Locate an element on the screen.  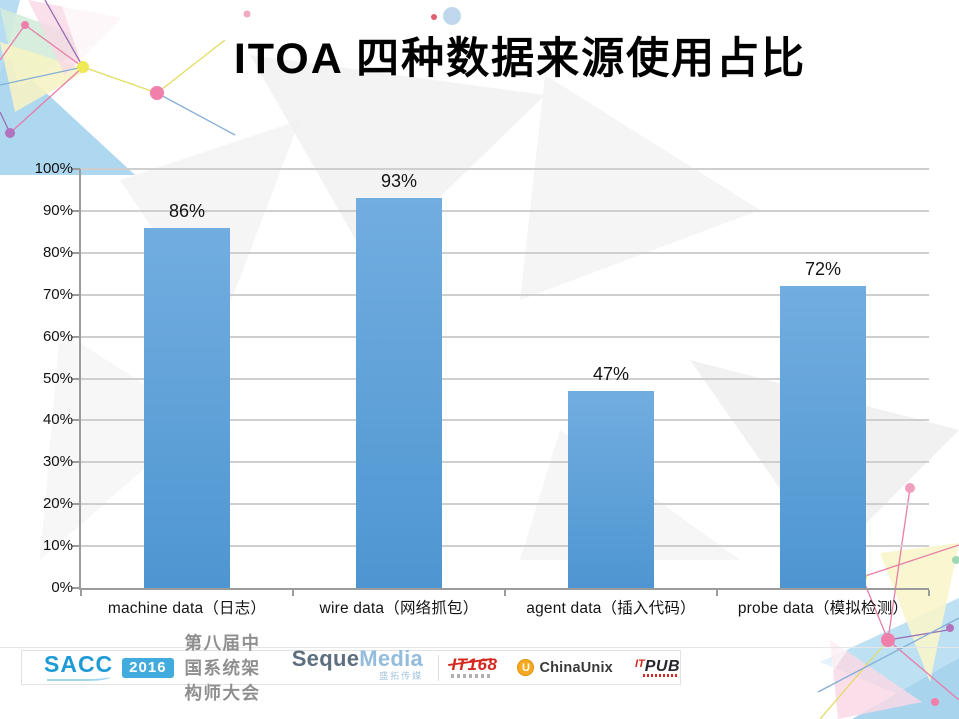
itpub-it-text: IT is located at coordinates (639, 664).